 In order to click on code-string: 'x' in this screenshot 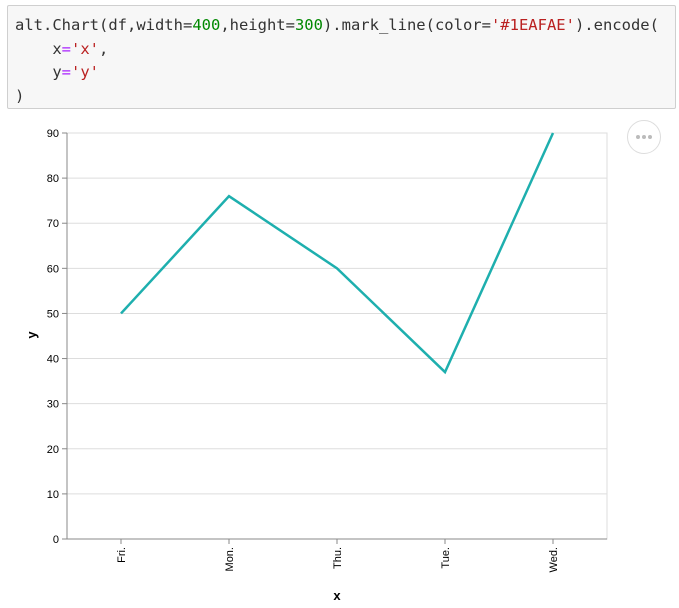, I will do `click(85, 48)`.